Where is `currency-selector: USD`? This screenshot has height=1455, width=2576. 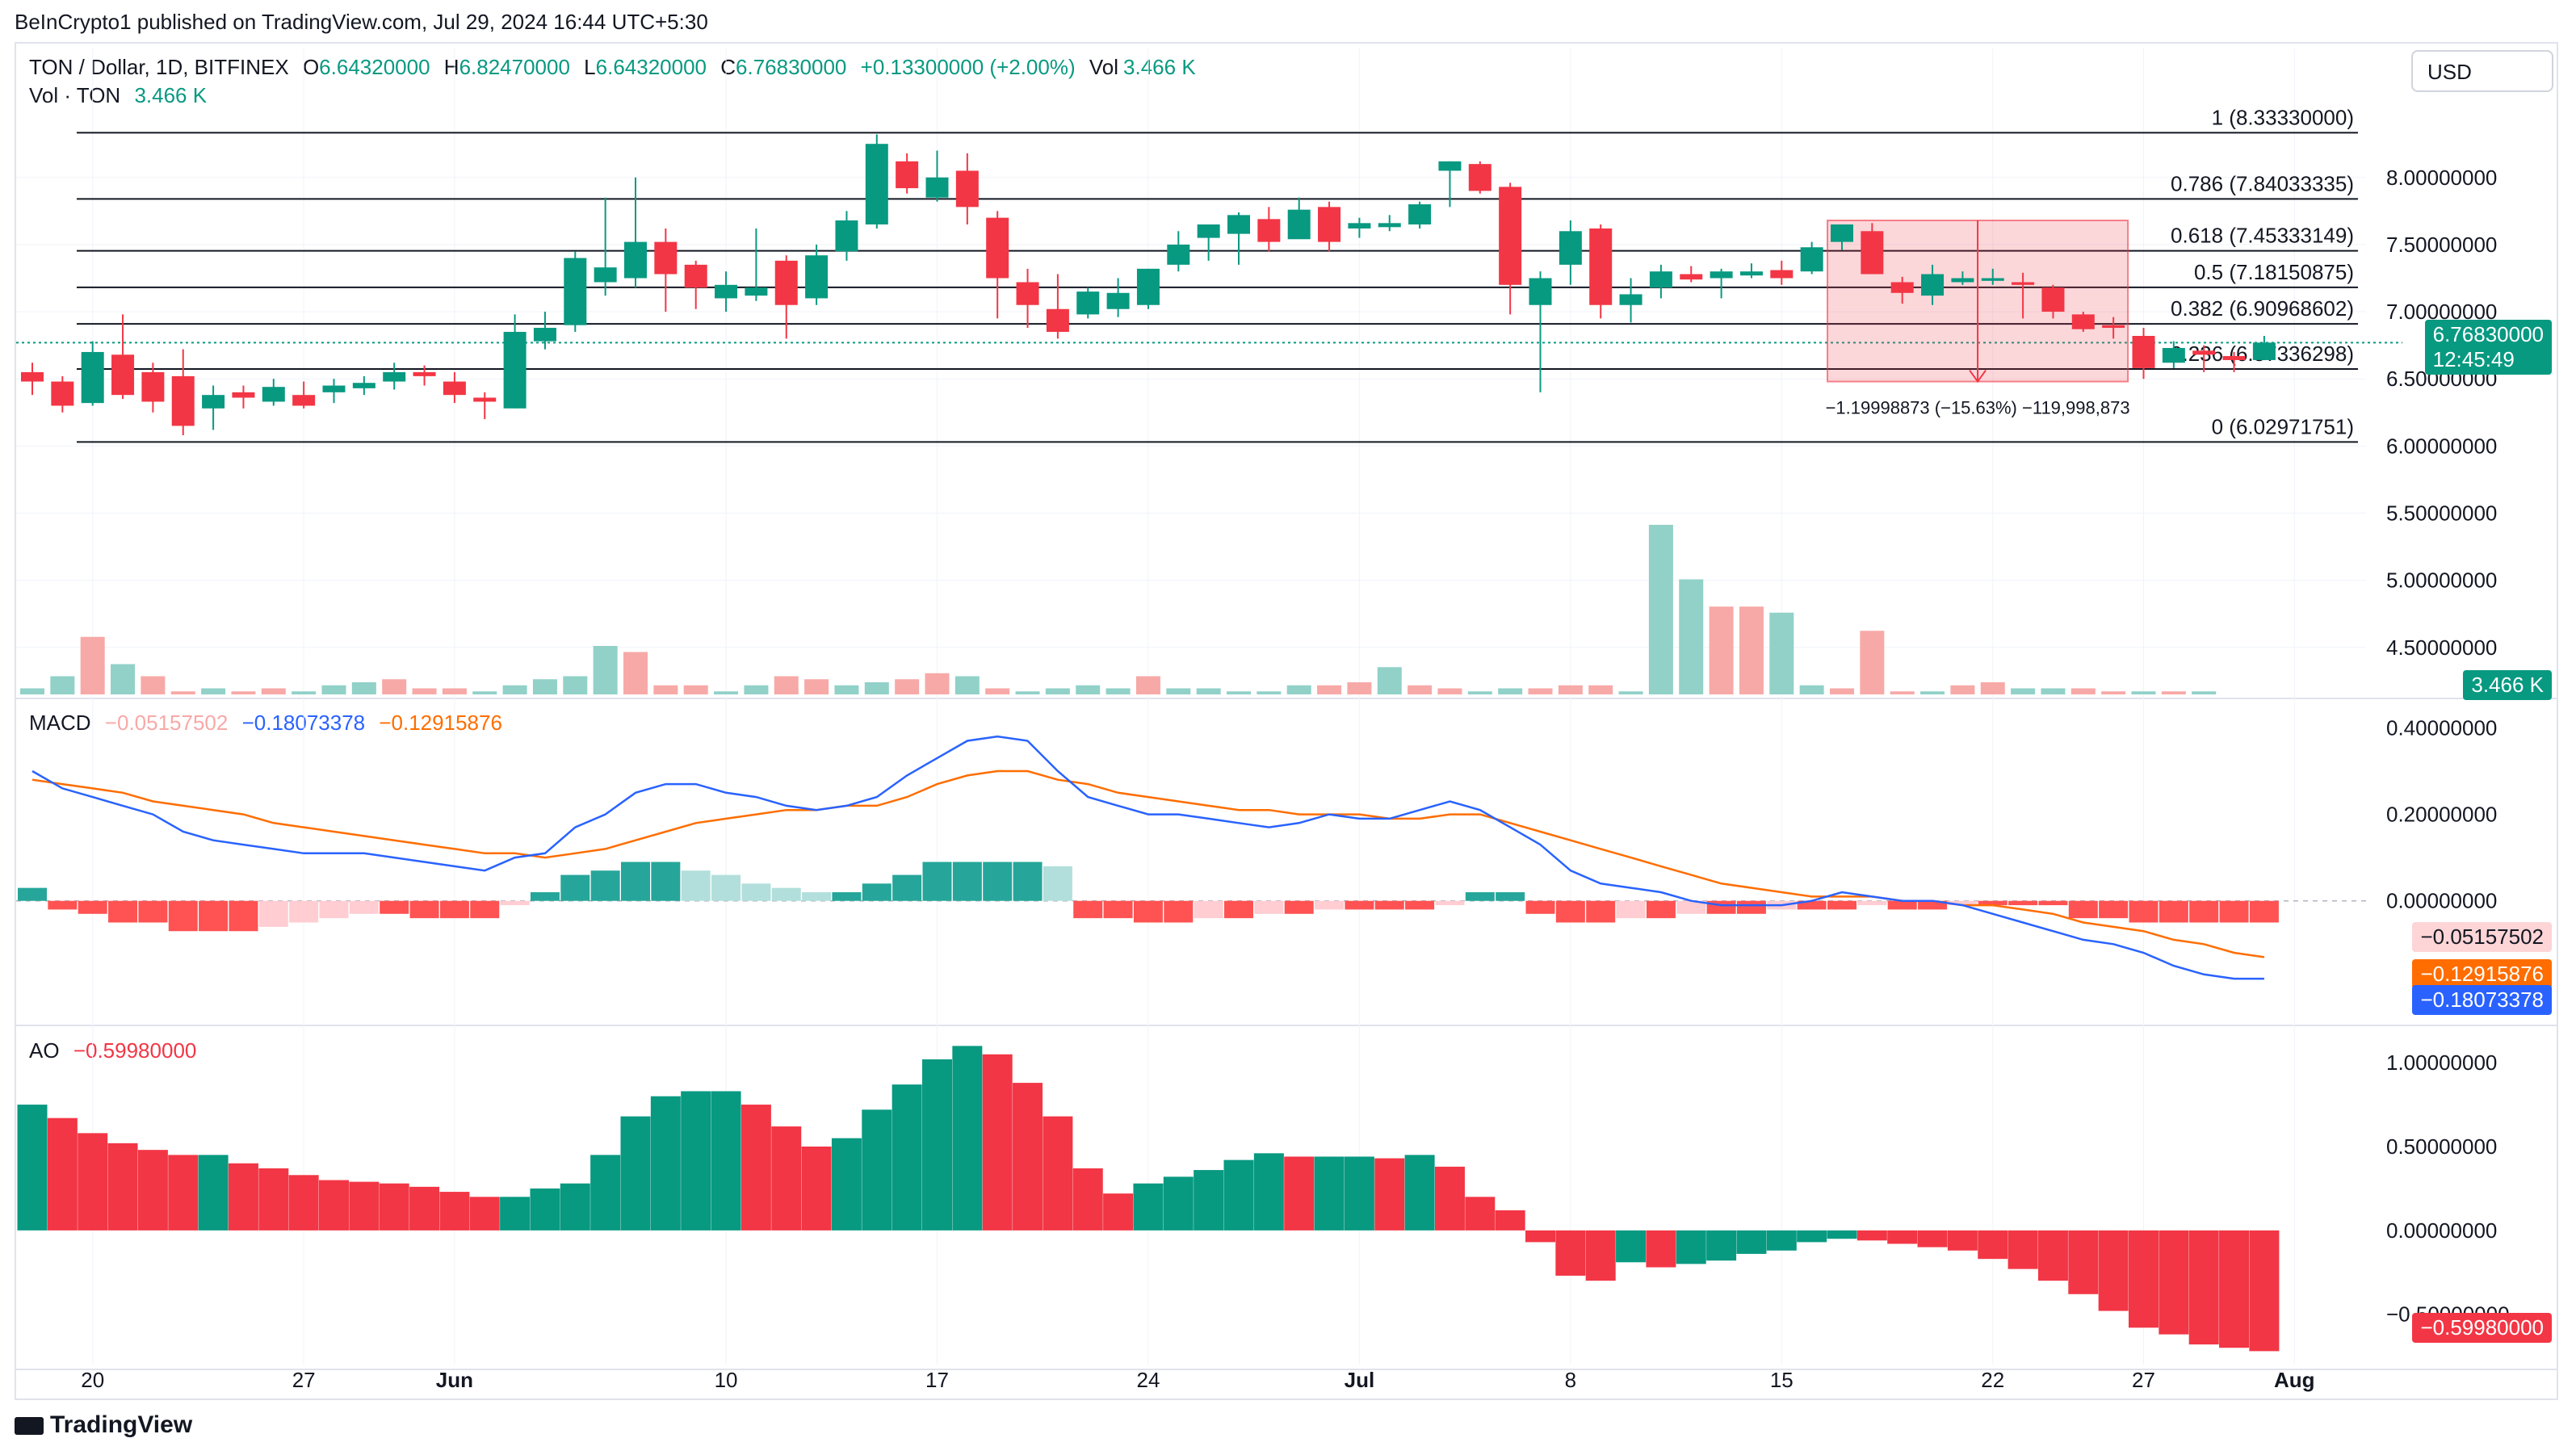
currency-selector: USD is located at coordinates (2482, 71).